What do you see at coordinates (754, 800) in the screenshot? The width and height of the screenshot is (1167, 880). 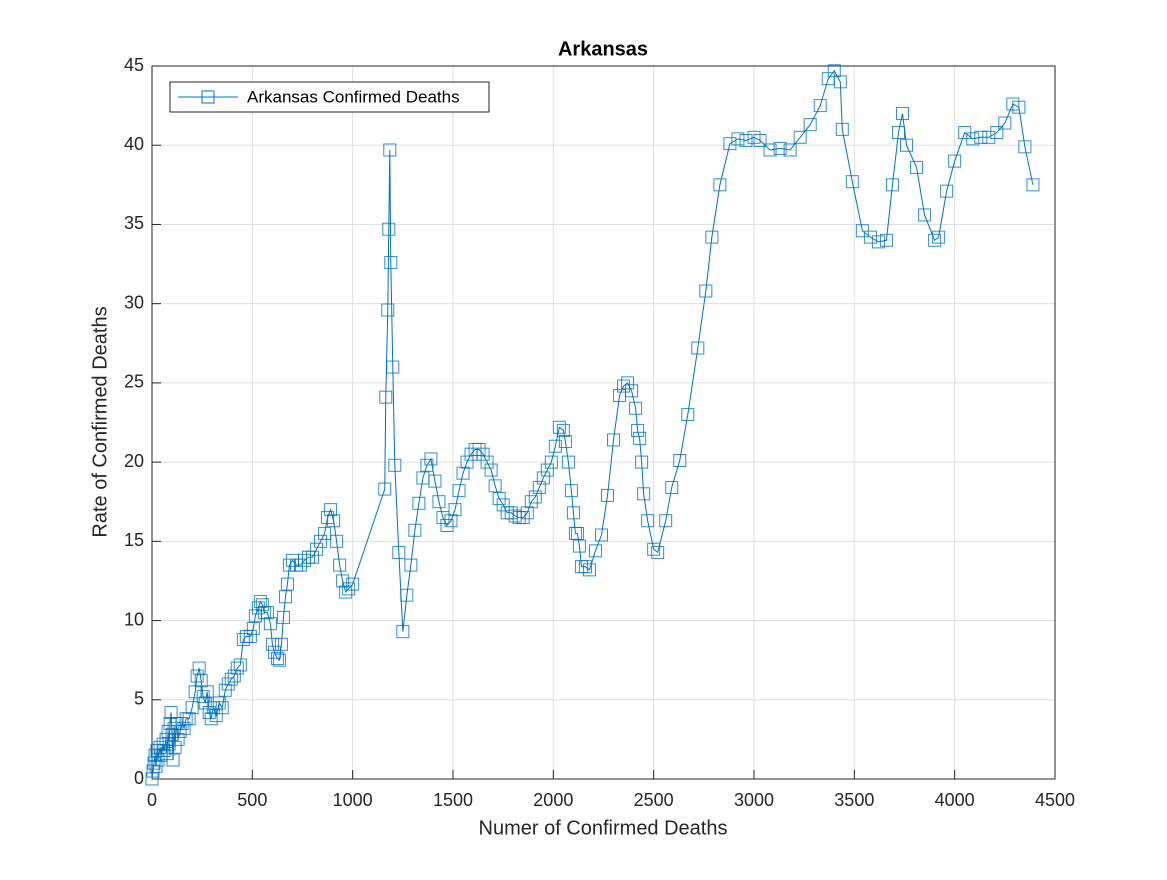 I see `x-tick-label: 3000` at bounding box center [754, 800].